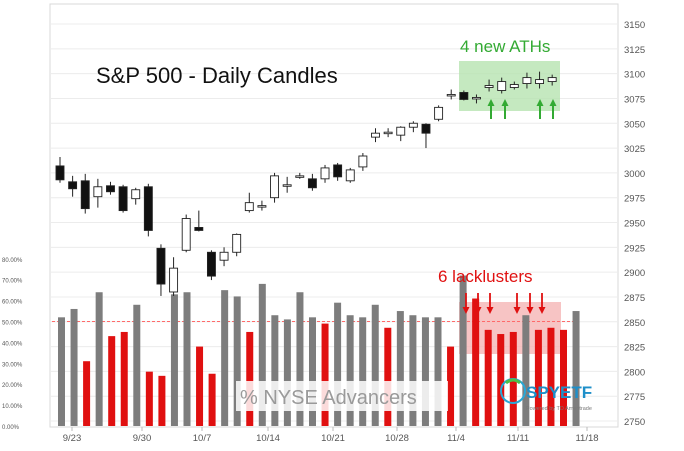 Image resolution: width=684 pixels, height=451 pixels. I want to click on logo-swoosh, so click(513, 381).